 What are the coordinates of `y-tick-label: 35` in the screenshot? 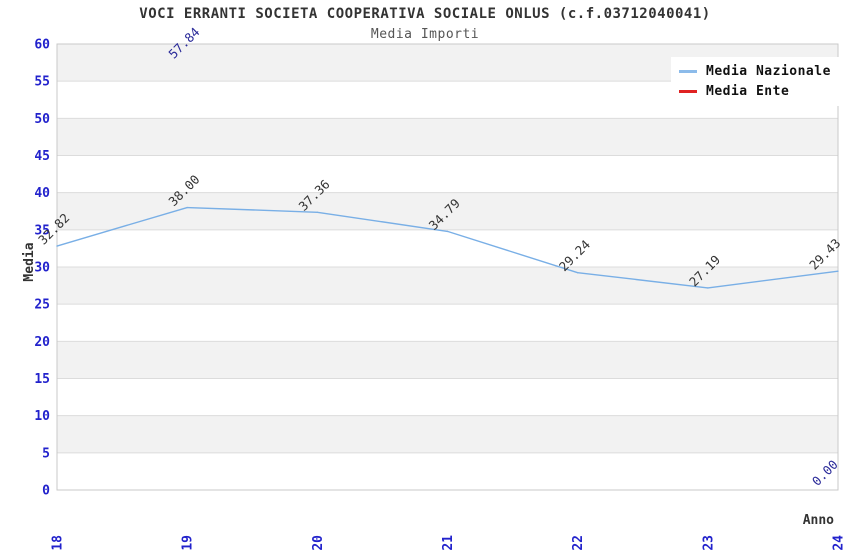 It's located at (42, 230).